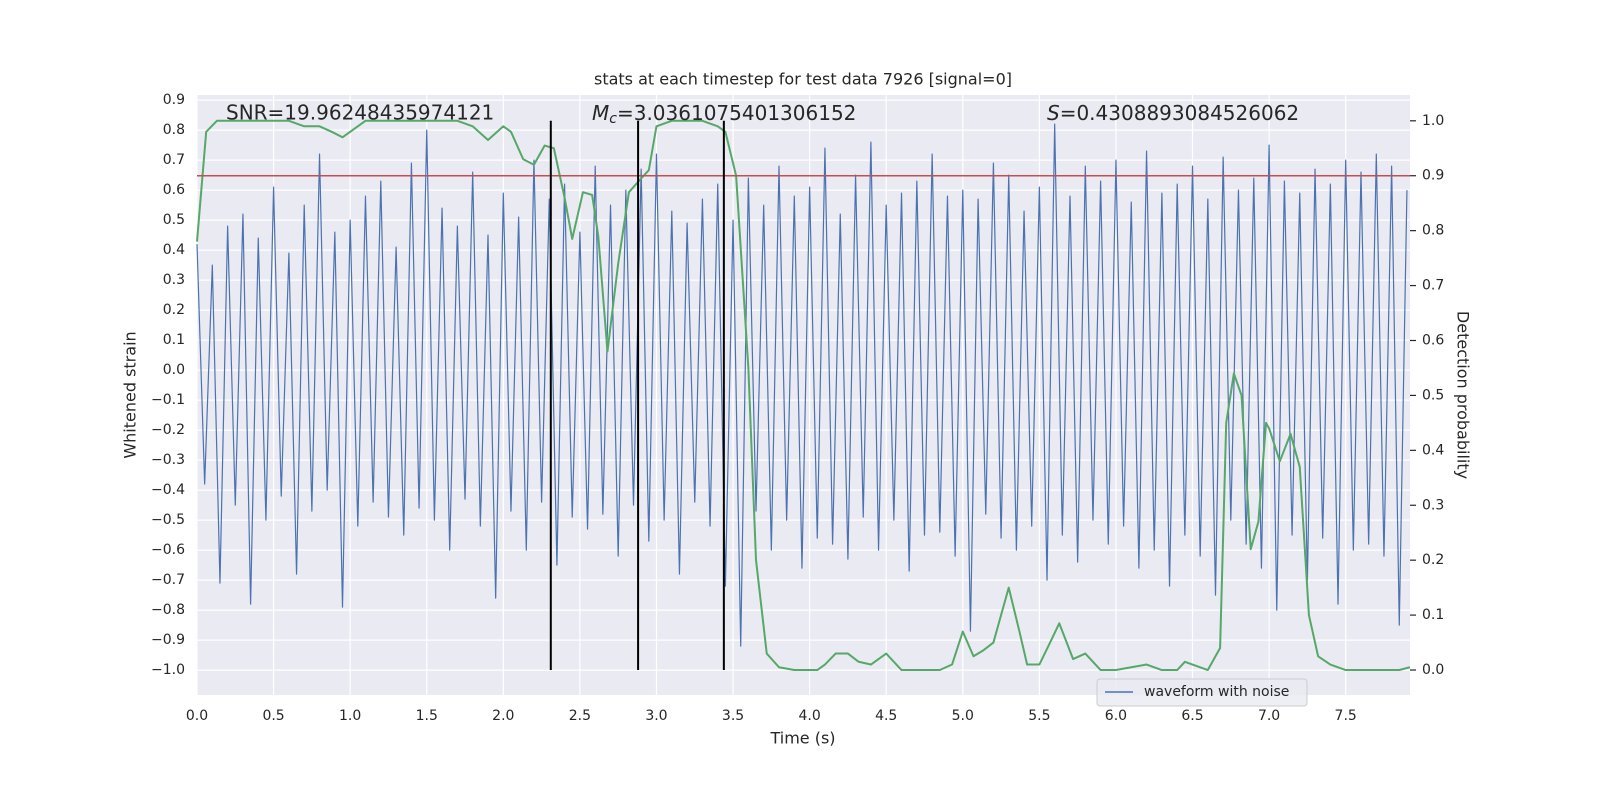  What do you see at coordinates (1433, 231) in the screenshot?
I see `y2-tick-label: 0.8` at bounding box center [1433, 231].